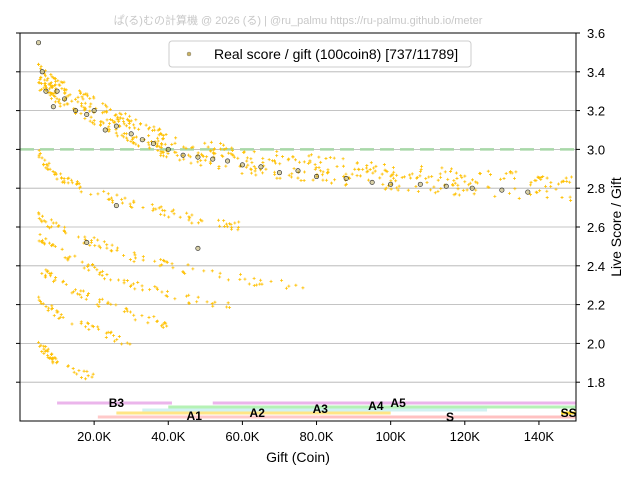 This screenshot has width=640, height=484. I want to click on rank-bar-a4, so click(372, 407).